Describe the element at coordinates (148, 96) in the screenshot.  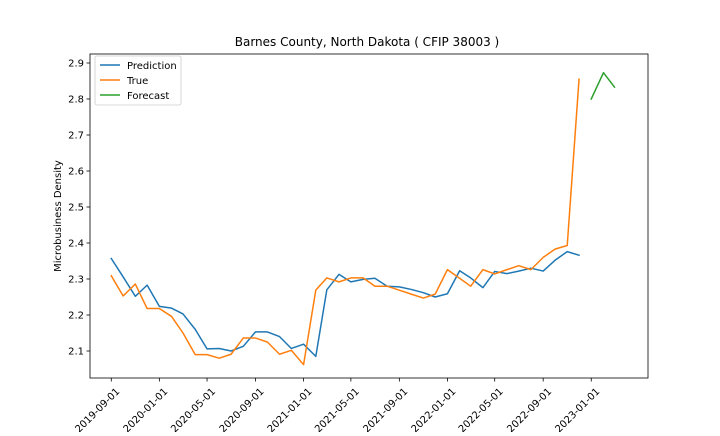
I see `legend-label-forecast: Forecast` at that location.